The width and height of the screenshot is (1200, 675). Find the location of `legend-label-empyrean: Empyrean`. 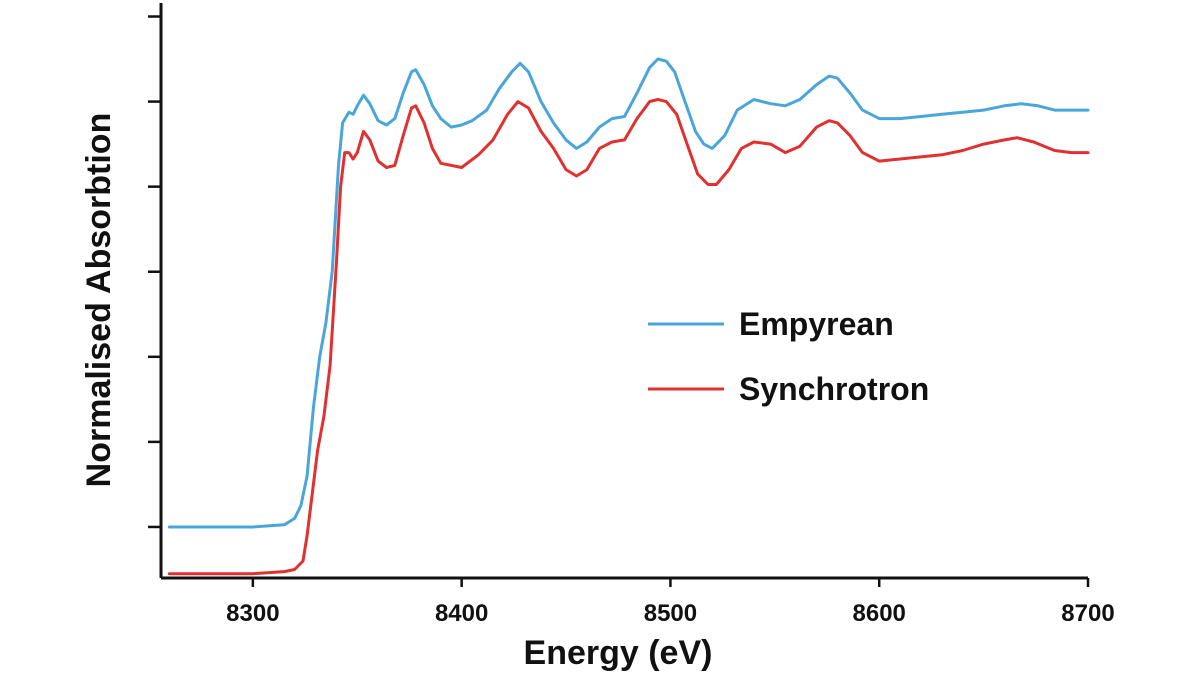

legend-label-empyrean: Empyrean is located at coordinates (816, 324).